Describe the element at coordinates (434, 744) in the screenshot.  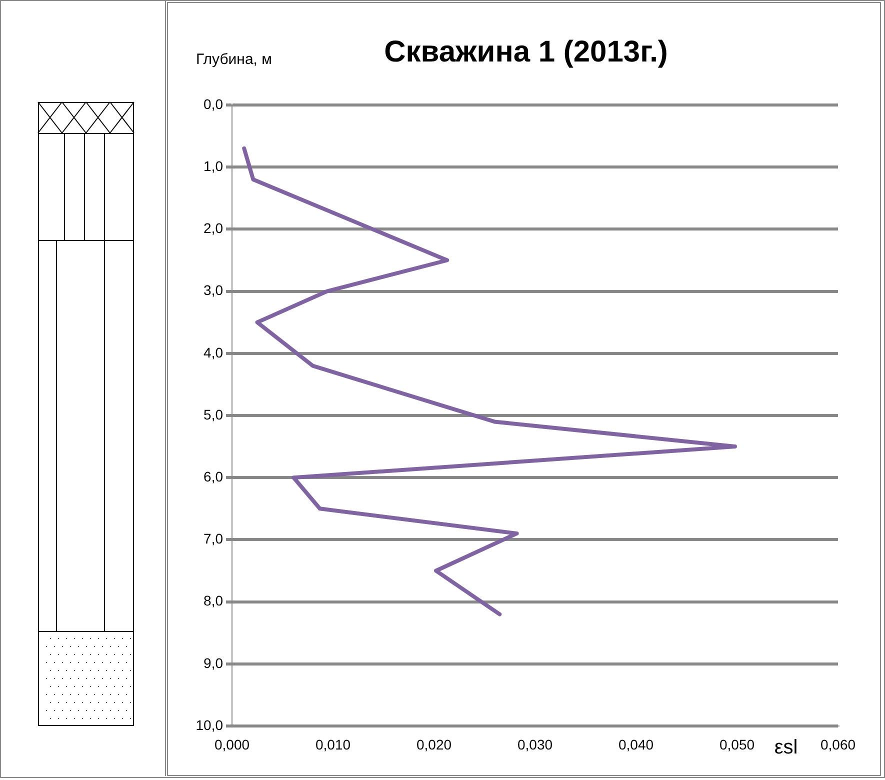
I see `x-tick-label: 0,020` at that location.